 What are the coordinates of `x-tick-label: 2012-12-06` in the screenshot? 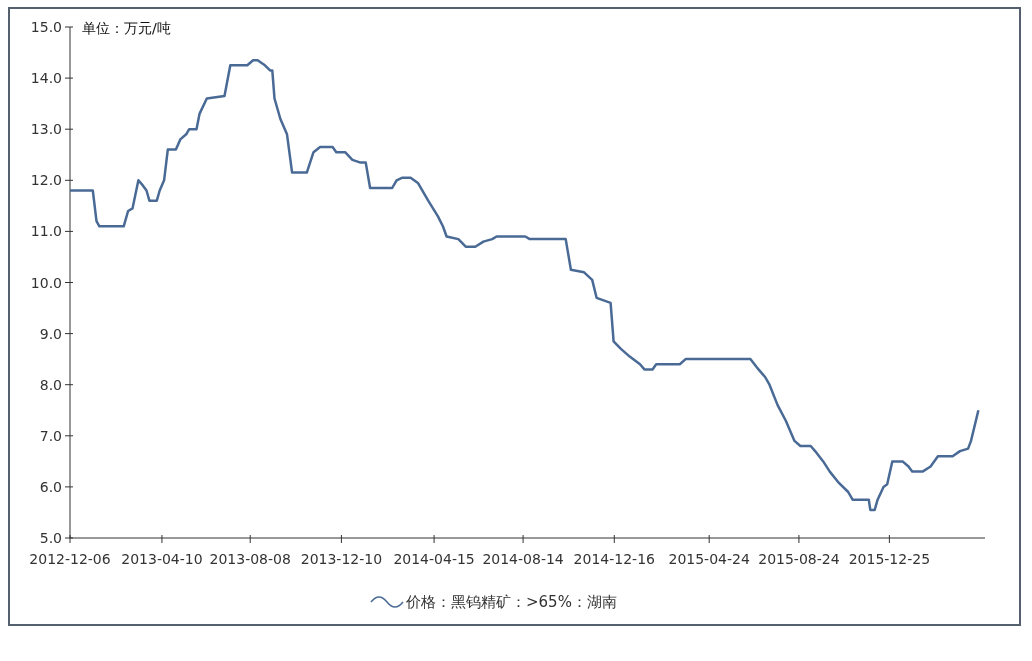 It's located at (70, 559).